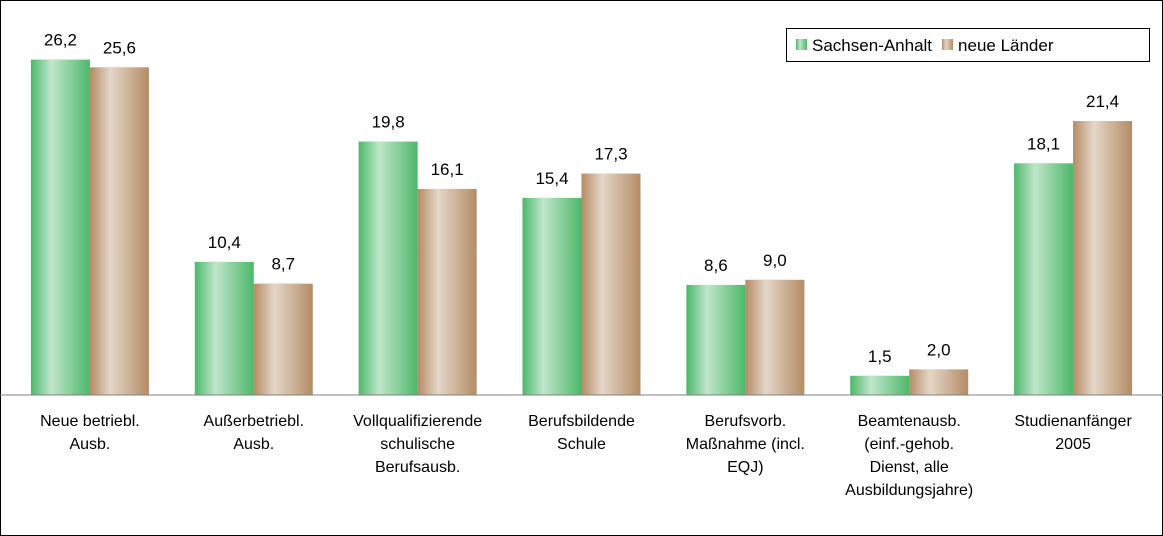 Image resolution: width=1163 pixels, height=536 pixels. What do you see at coordinates (610, 154) in the screenshot?
I see `value-label: 17,3` at bounding box center [610, 154].